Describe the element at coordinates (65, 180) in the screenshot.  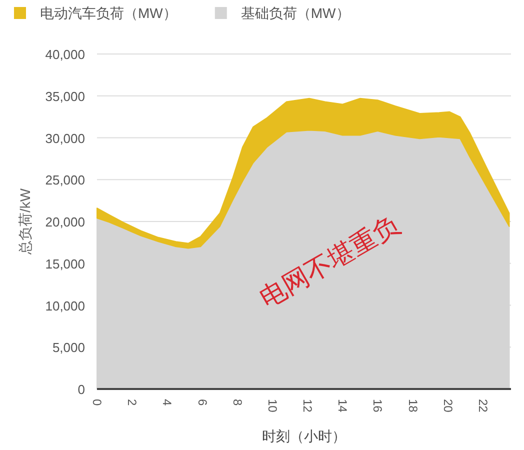
I see `y-tick-label: 25,000` at that location.